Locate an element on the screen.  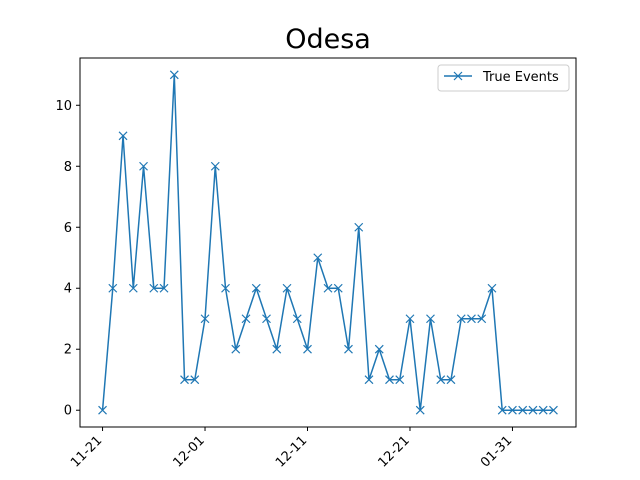
x-tick-label: 11-21 is located at coordinates (86, 451).